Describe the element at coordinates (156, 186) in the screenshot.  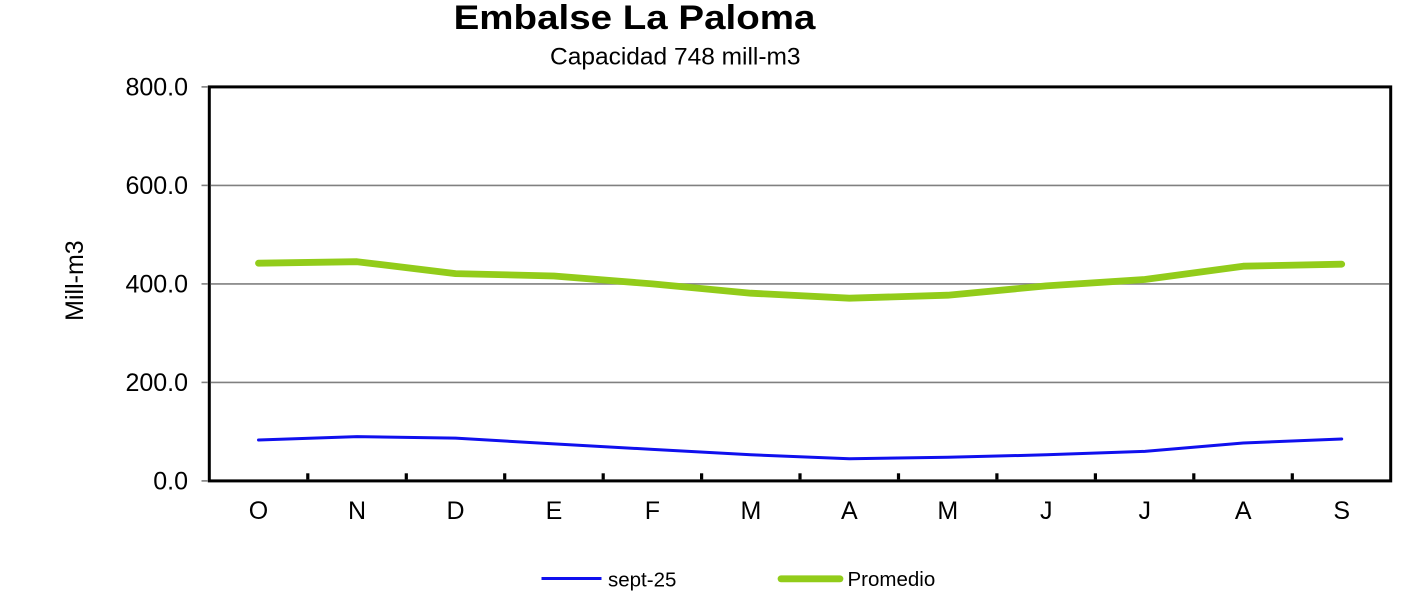
I see `svg-text: 600.0` at that location.